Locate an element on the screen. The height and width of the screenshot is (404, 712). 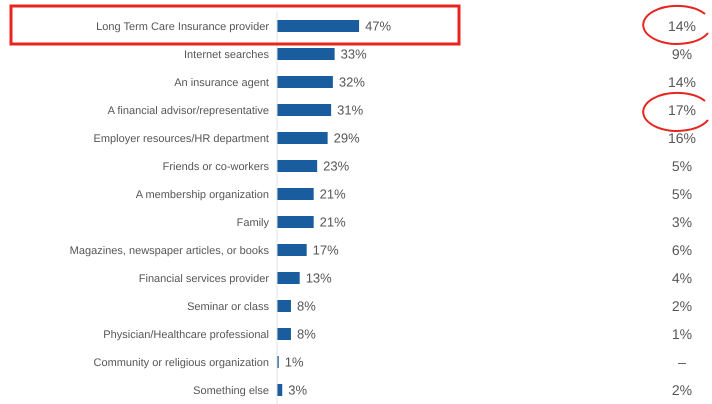
y-tick-label: A financial advisor/representative is located at coordinates (188, 110).